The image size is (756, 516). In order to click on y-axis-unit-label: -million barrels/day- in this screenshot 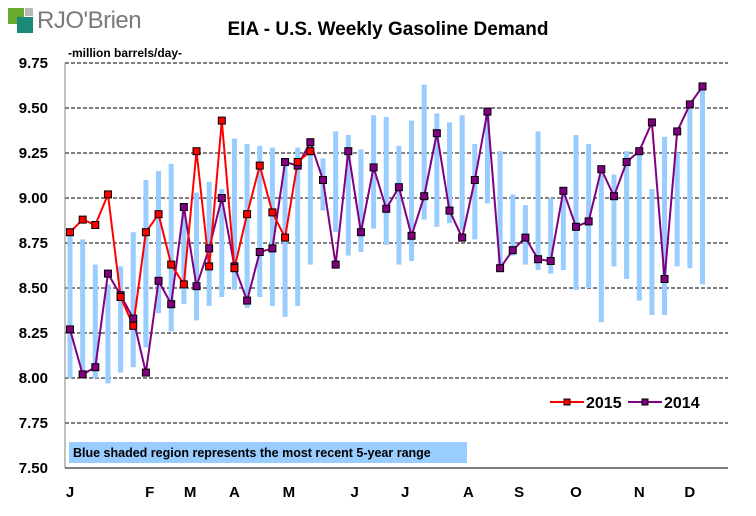, I will do `click(125, 53)`.